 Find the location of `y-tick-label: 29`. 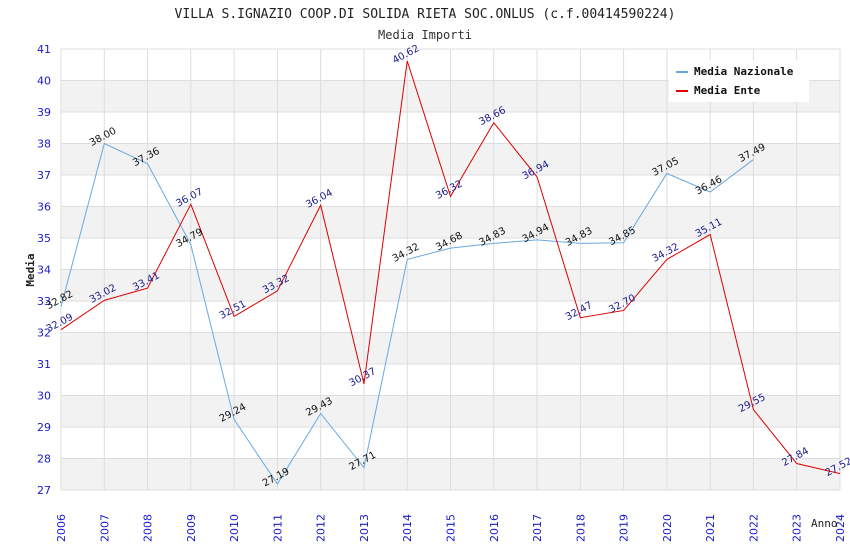

y-tick-label: 29 is located at coordinates (44, 427).